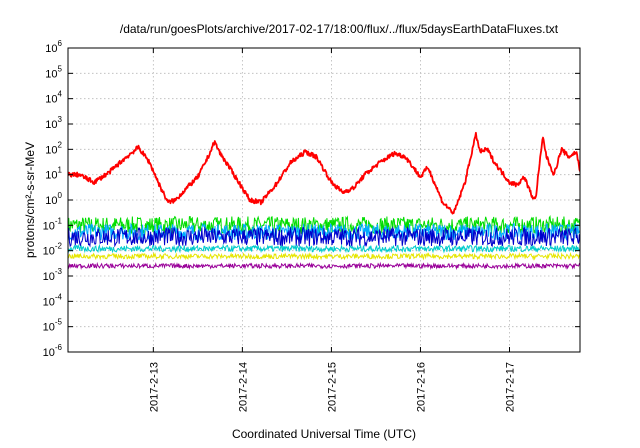 This screenshot has height=448, width=640. What do you see at coordinates (53, 351) in the screenshot?
I see `y-tick-label: 10⁻⁶` at bounding box center [53, 351].